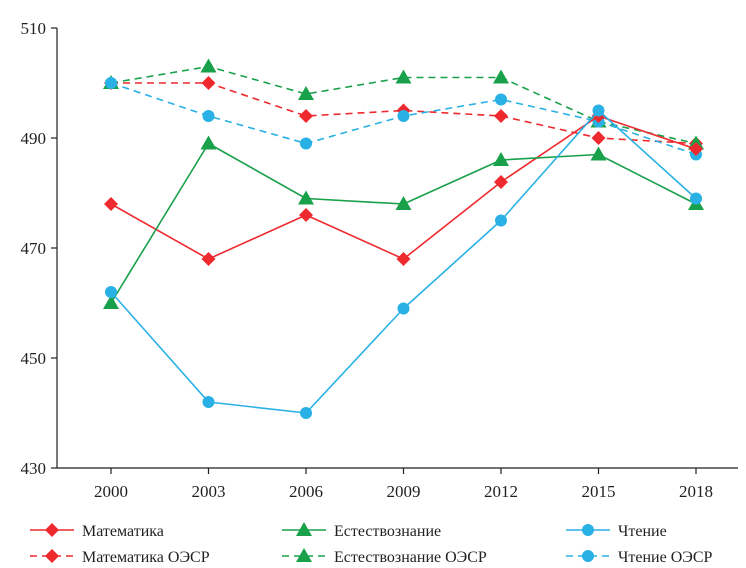  I want to click on legend-item-math-oecd: Математика ОЭСР, so click(120, 557).